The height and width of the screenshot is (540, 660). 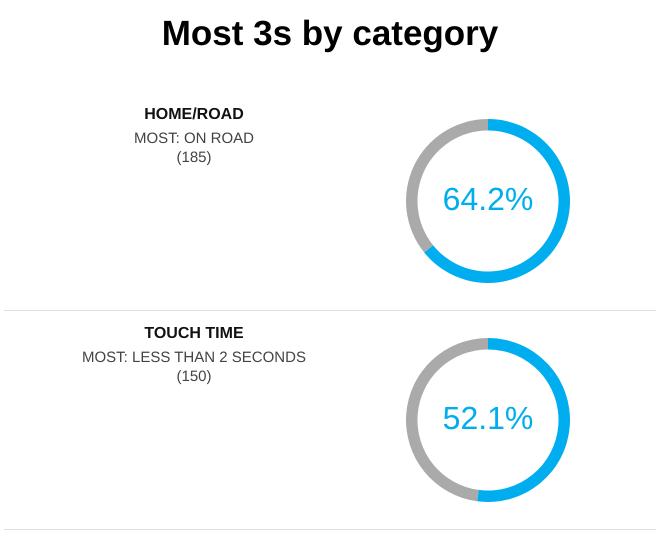 I want to click on text: HOME/ROAD, so click(x=194, y=115).